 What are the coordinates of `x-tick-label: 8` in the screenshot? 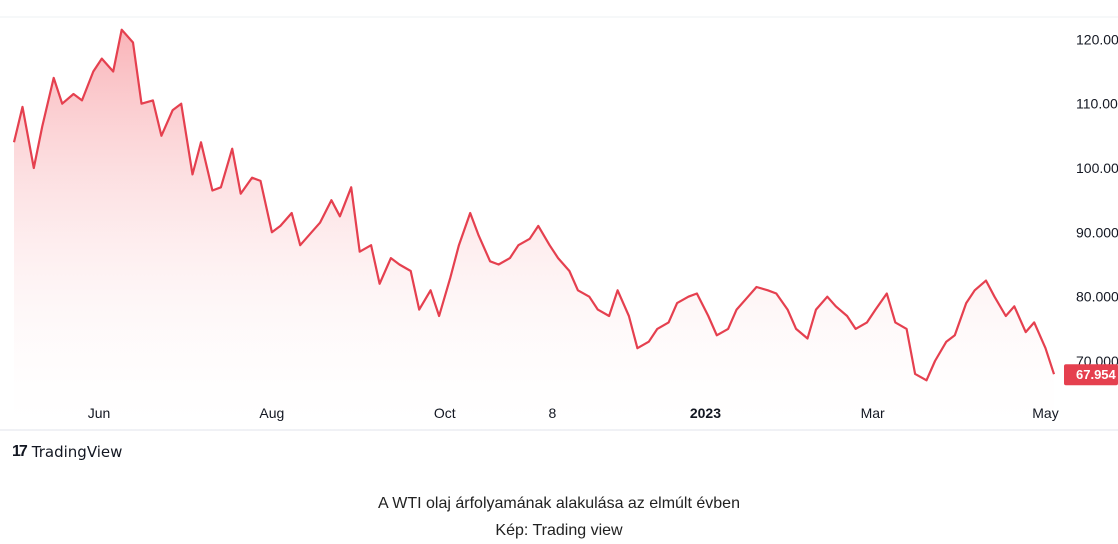 It's located at (553, 413).